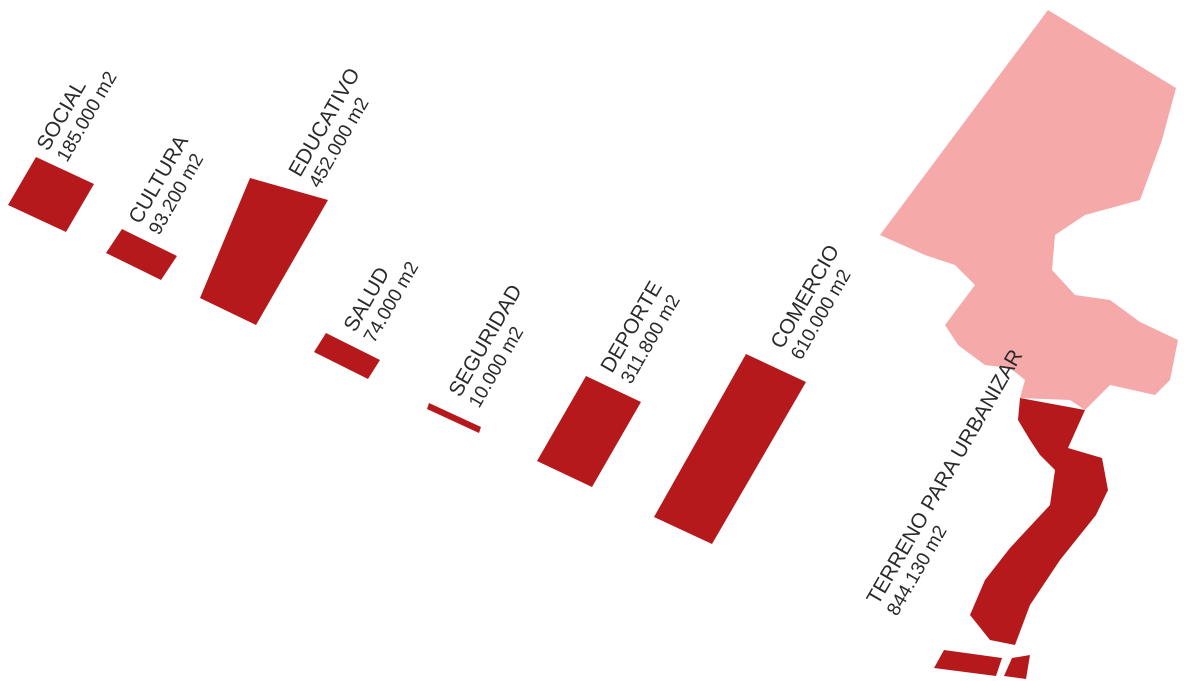  I want to click on terreno-block, so click(1039, 521).